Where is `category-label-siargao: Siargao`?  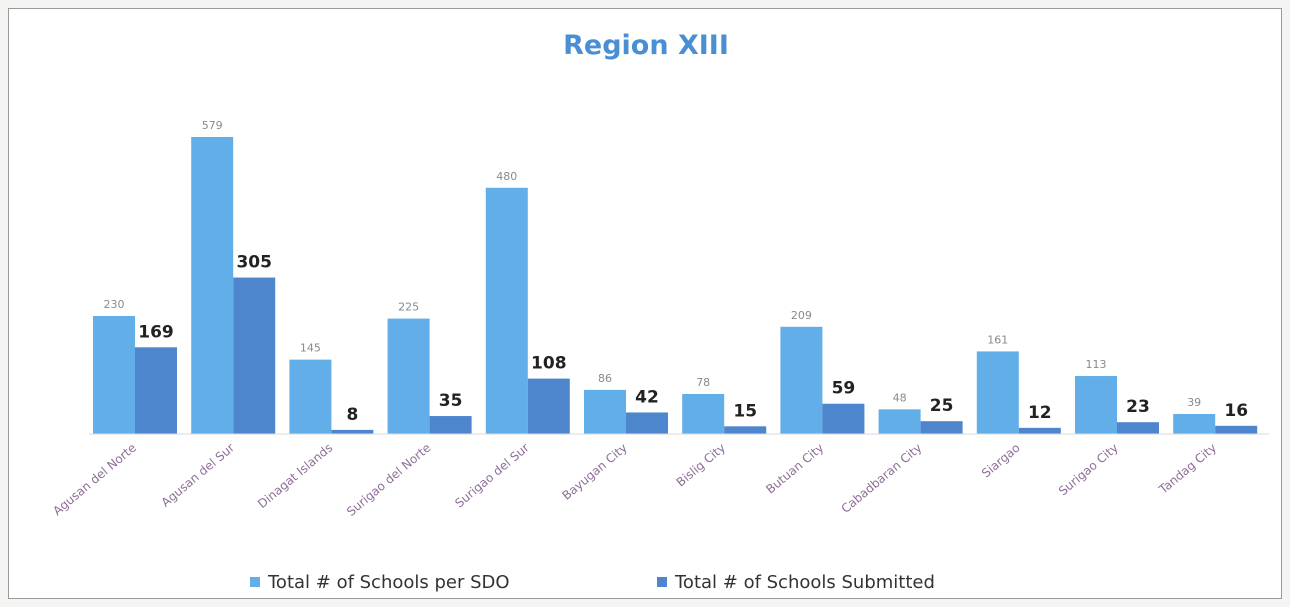
category-label-siargao: Siargao is located at coordinates (1001, 461).